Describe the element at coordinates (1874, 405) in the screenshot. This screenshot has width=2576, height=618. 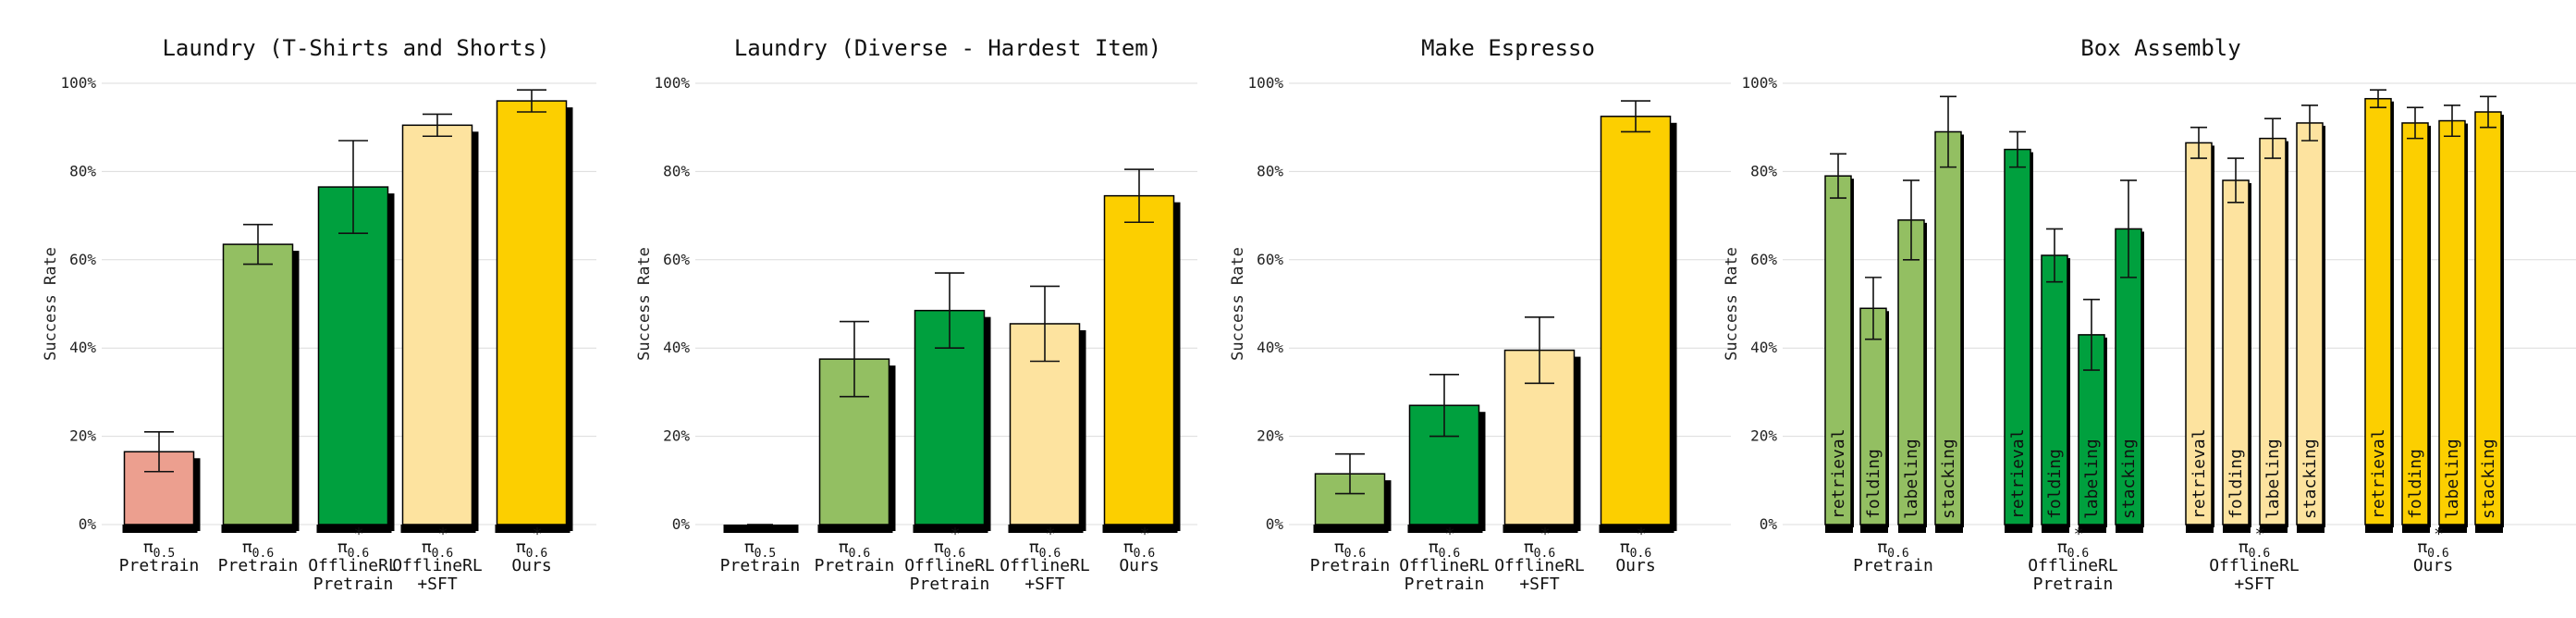
I see `bar-pretrain-folding: folding` at that location.